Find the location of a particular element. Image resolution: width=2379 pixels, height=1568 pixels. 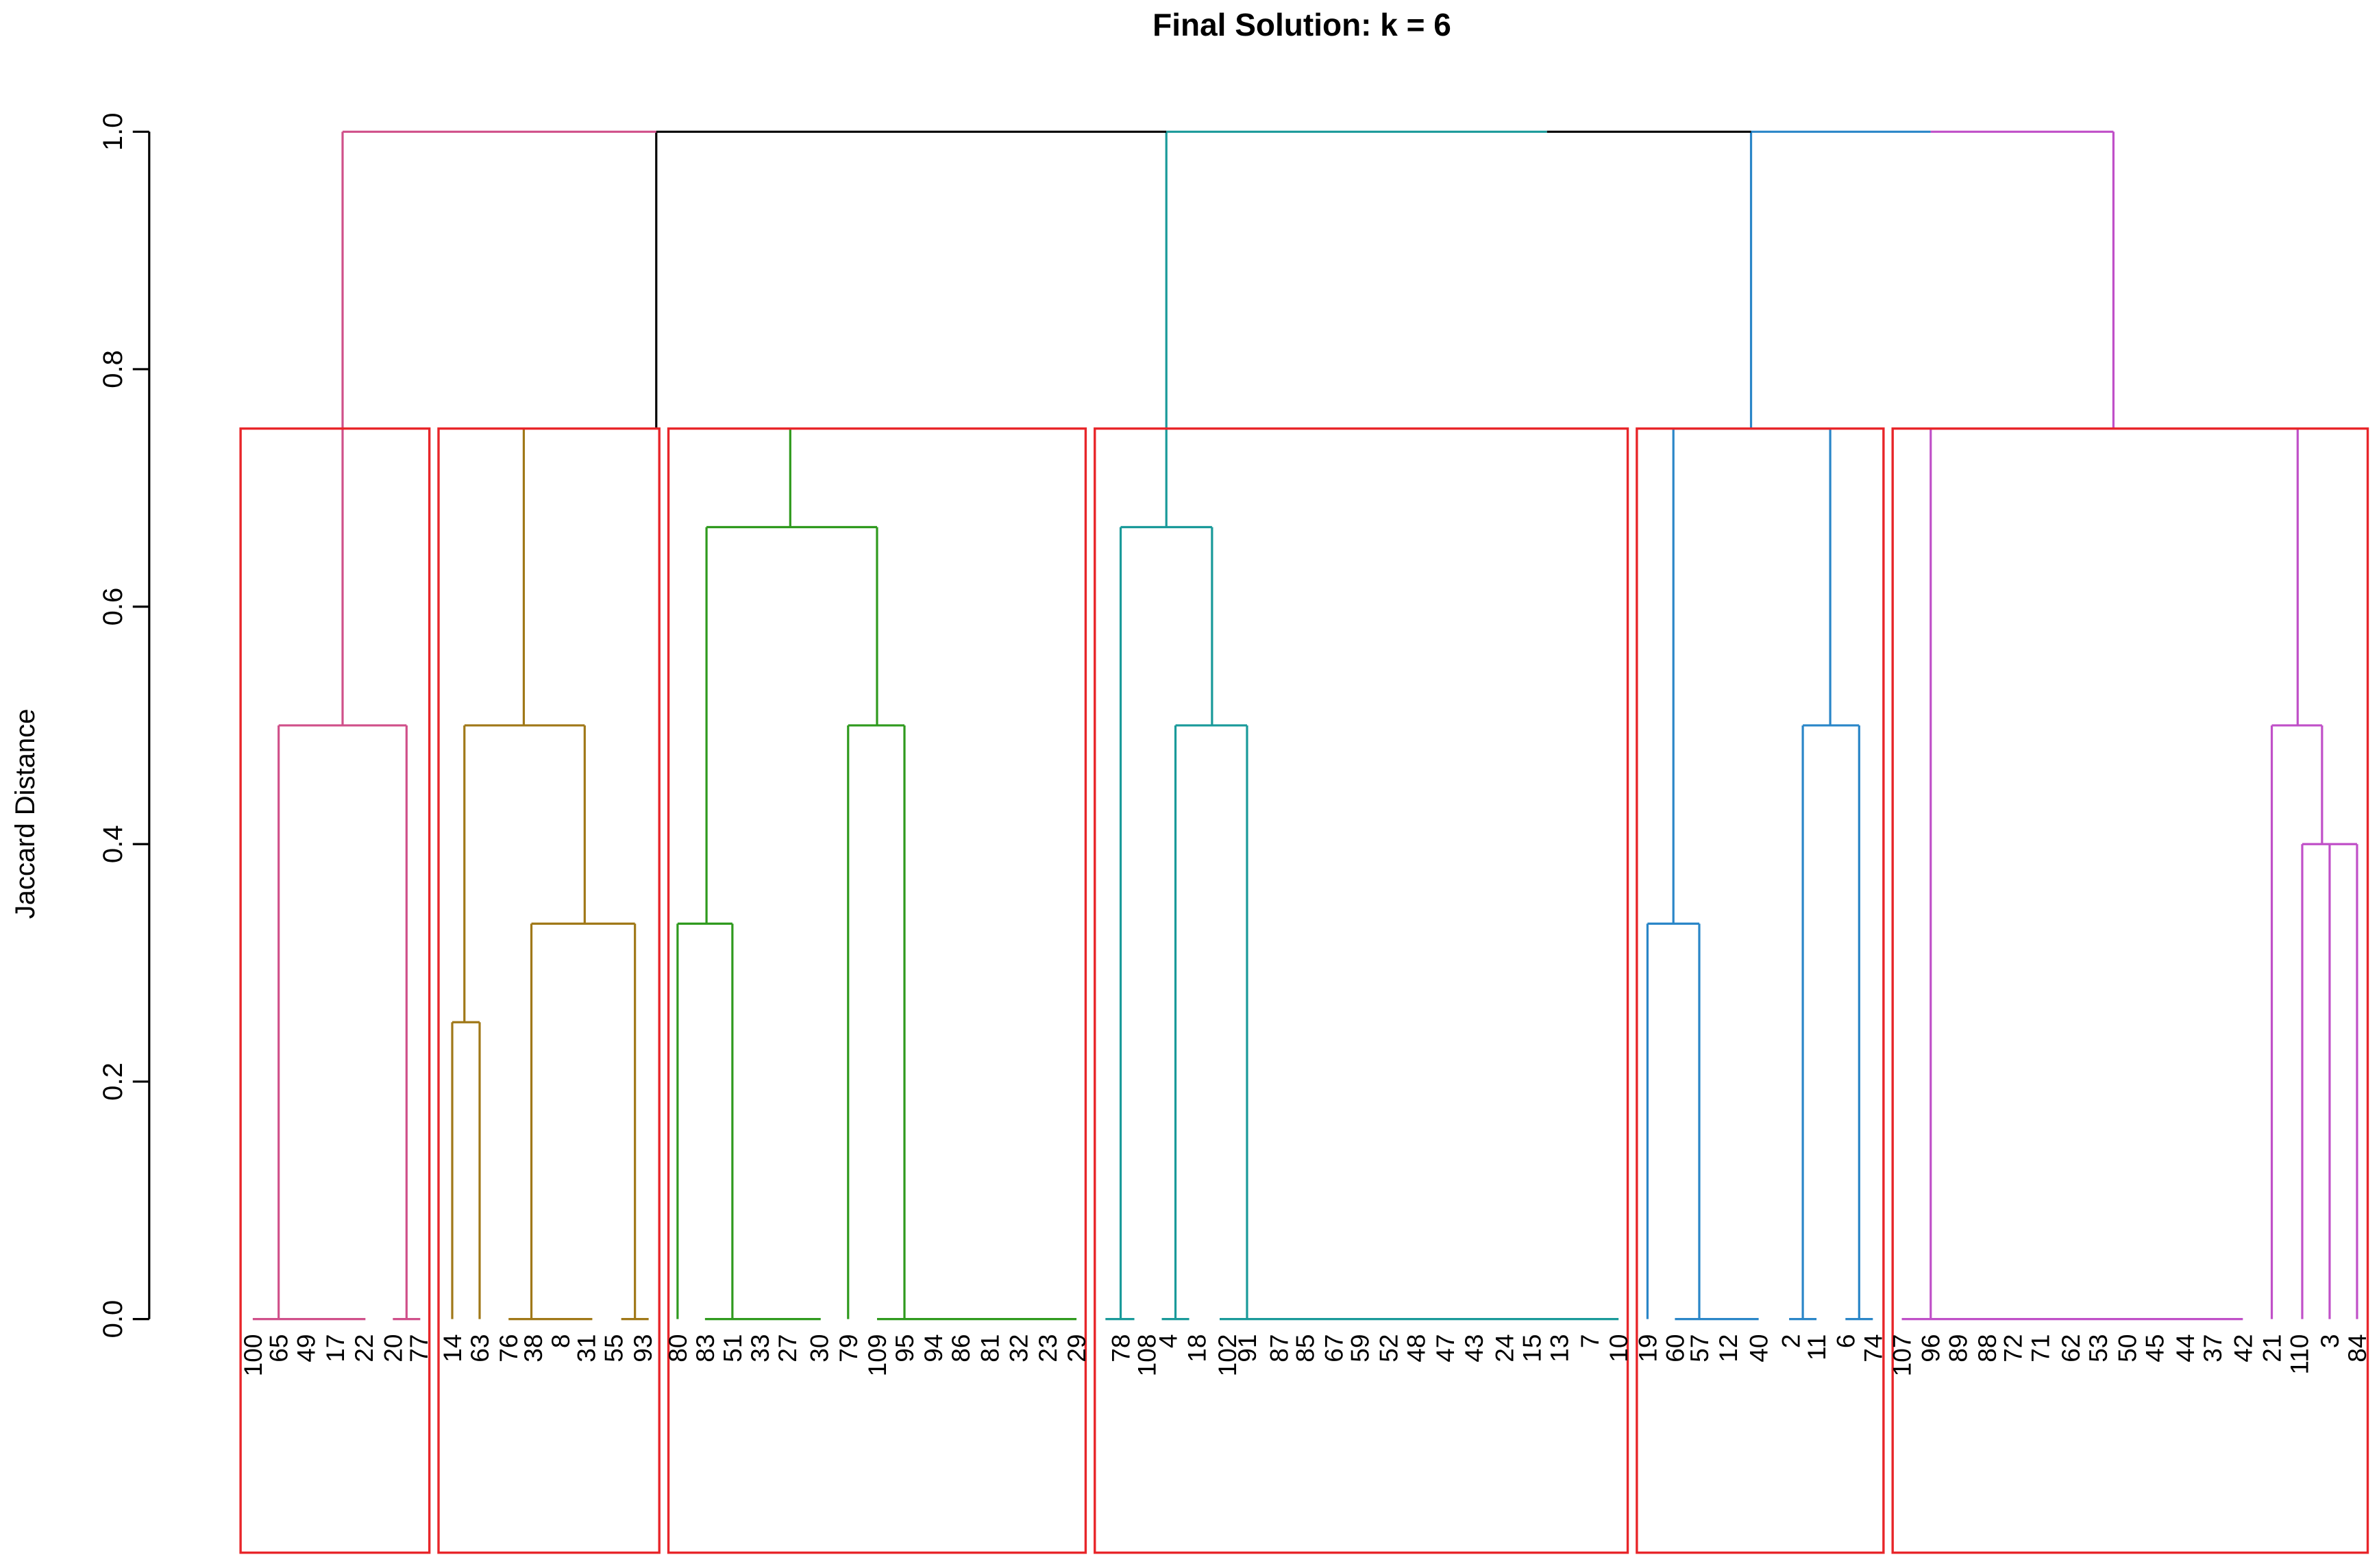

leaf-label: 8 is located at coordinates (561, 1341).